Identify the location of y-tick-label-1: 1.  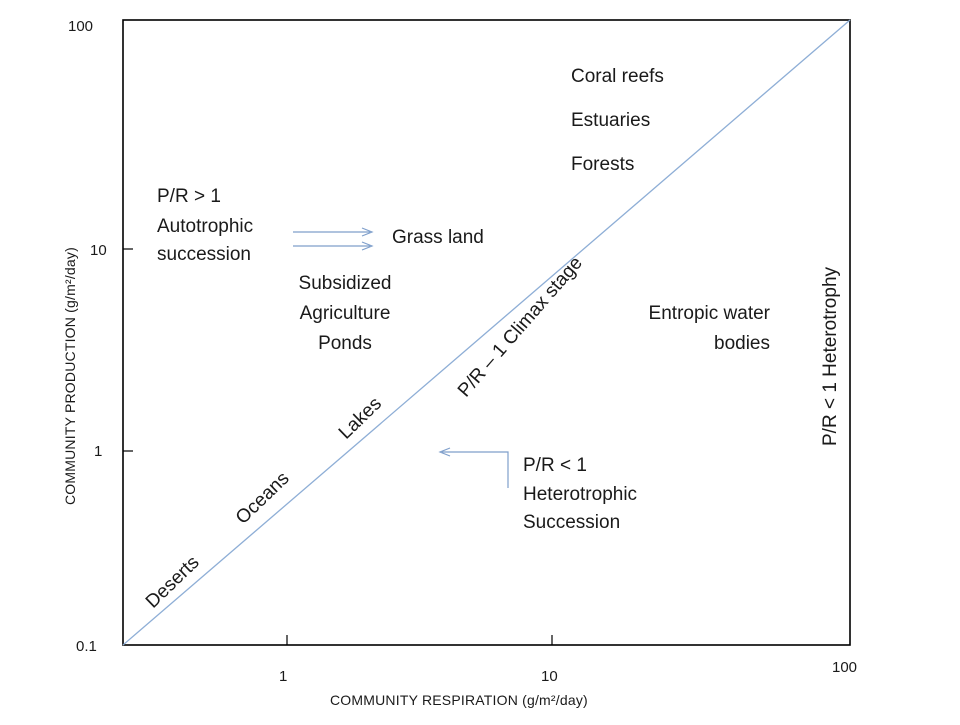
(98, 451).